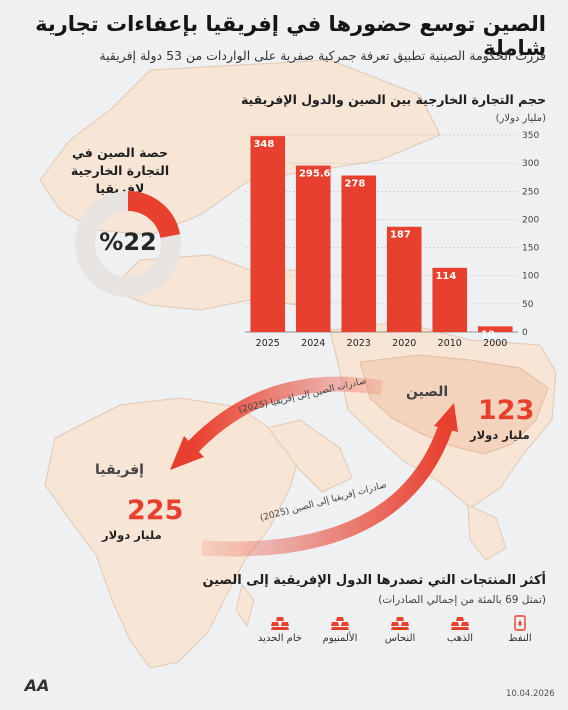 Image resolution: width=568 pixels, height=710 pixels. What do you see at coordinates (340, 622) in the screenshot?
I see `aluminium-icon` at bounding box center [340, 622].